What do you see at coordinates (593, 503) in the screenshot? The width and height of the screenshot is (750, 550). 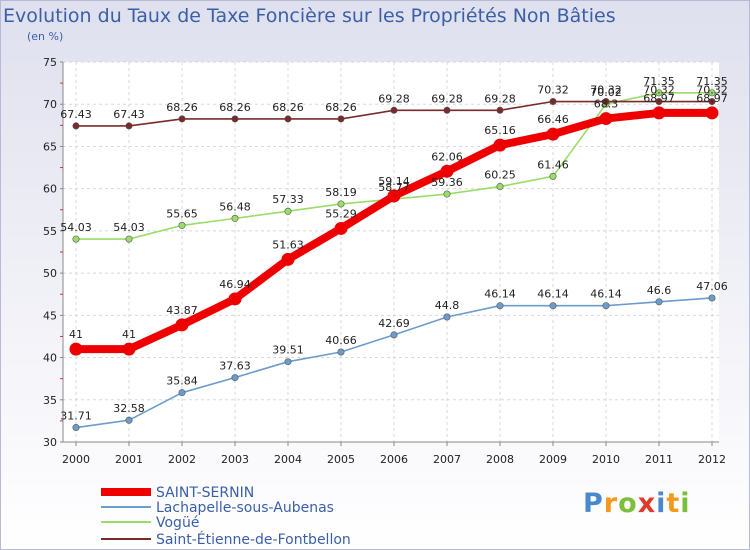 I see `logo-letter: P` at bounding box center [593, 503].